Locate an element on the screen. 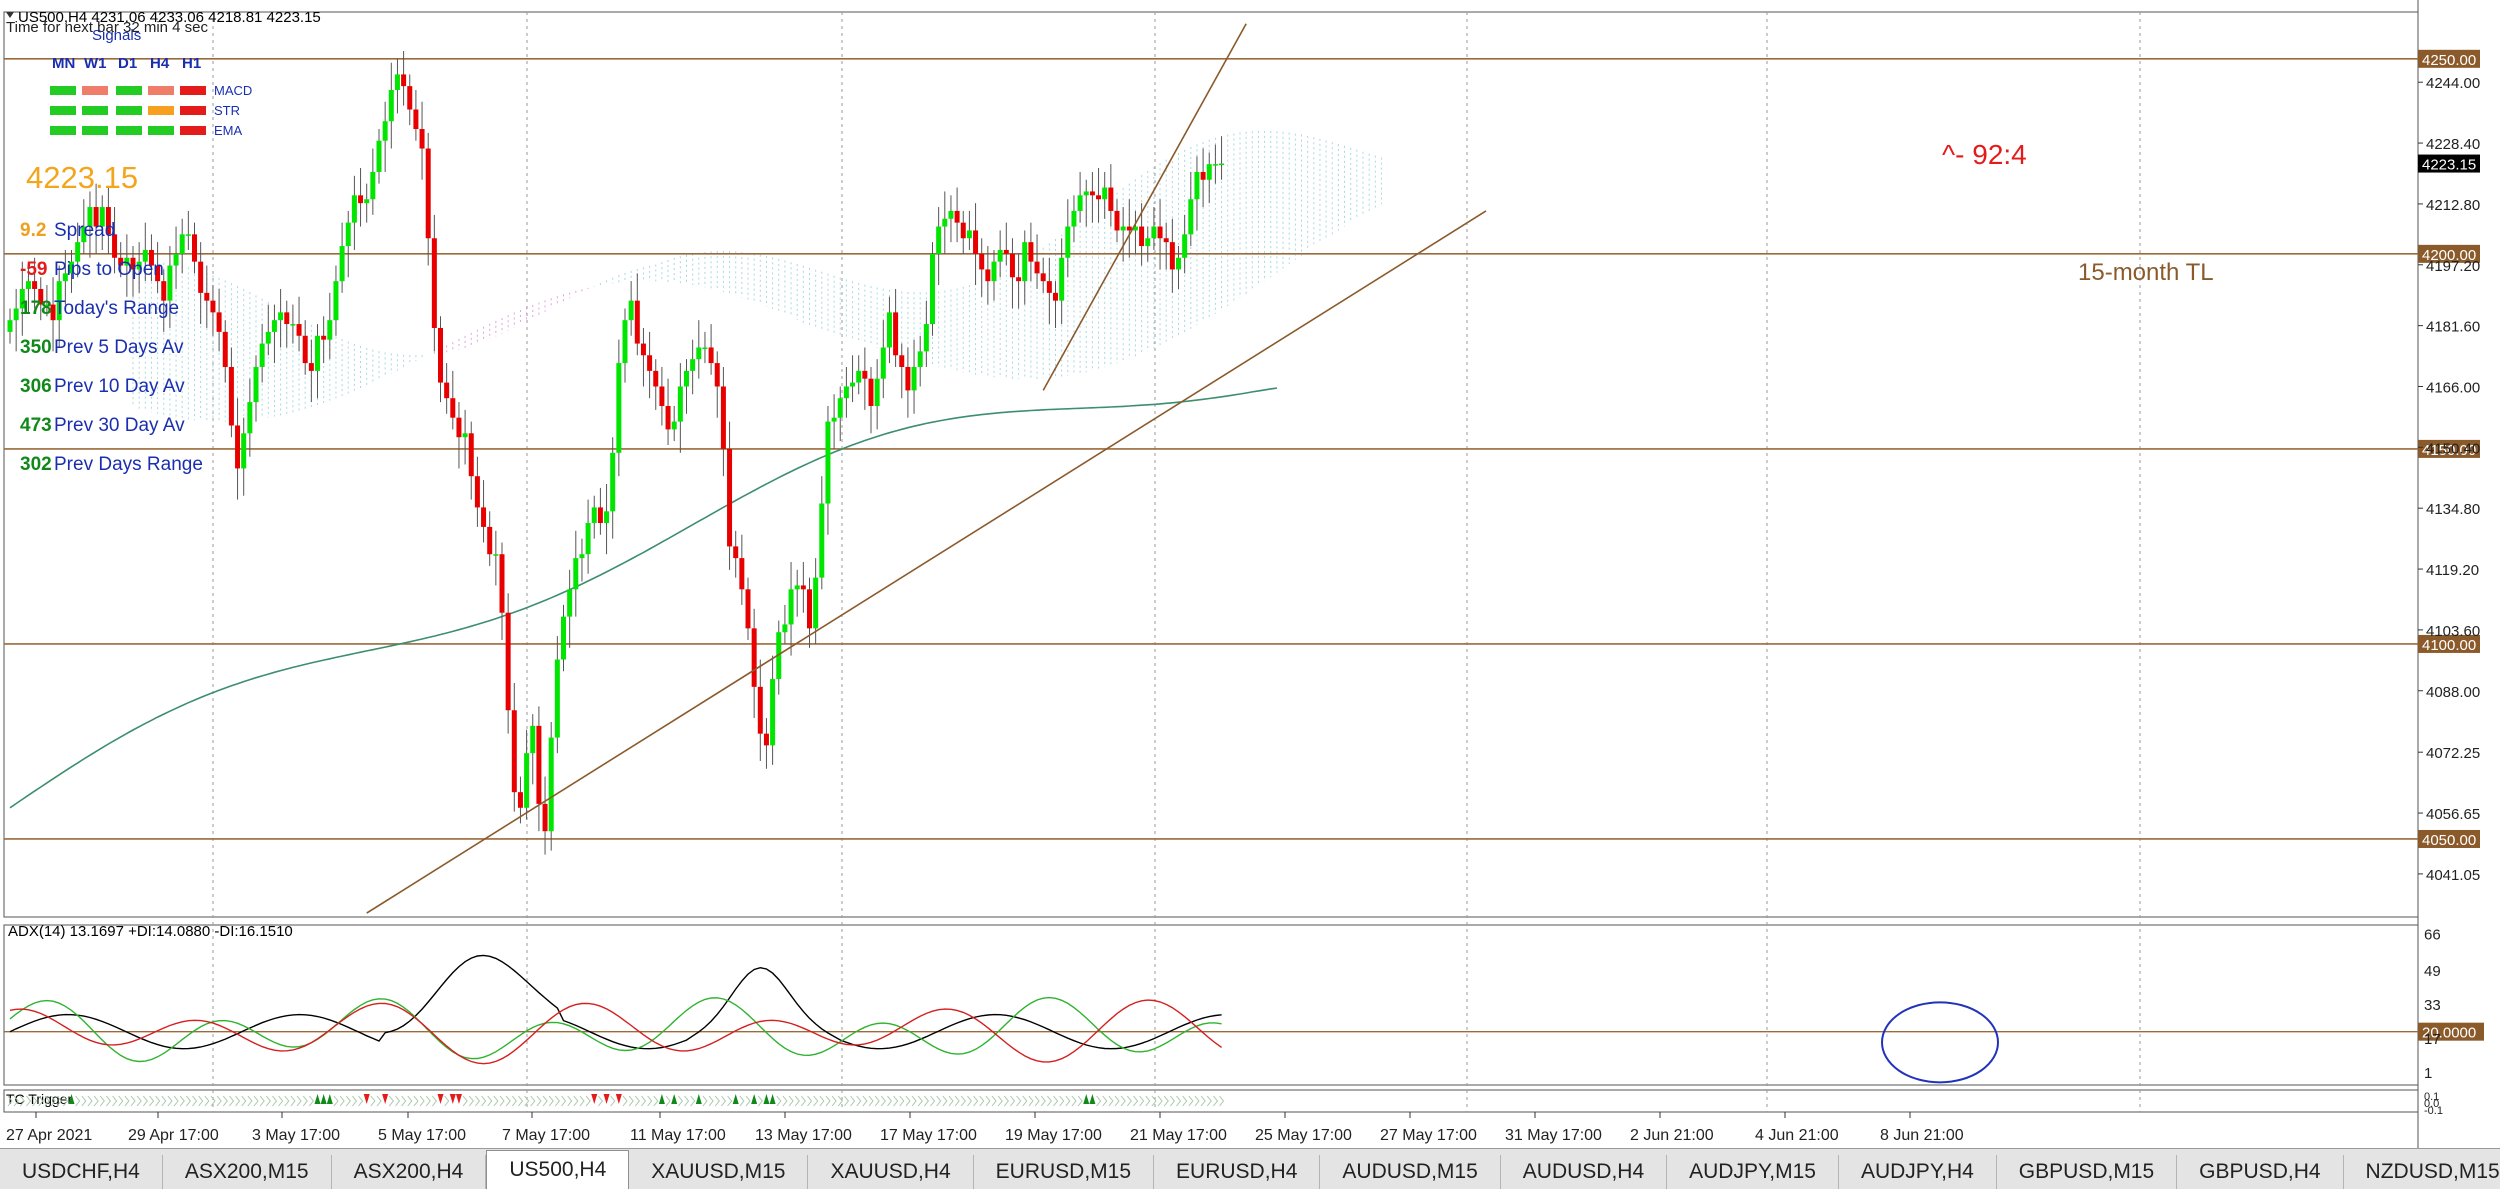  adx-label: ADX(14) 13.1697 +DI:14.0880 -DI:16.1510 is located at coordinates (150, 931).